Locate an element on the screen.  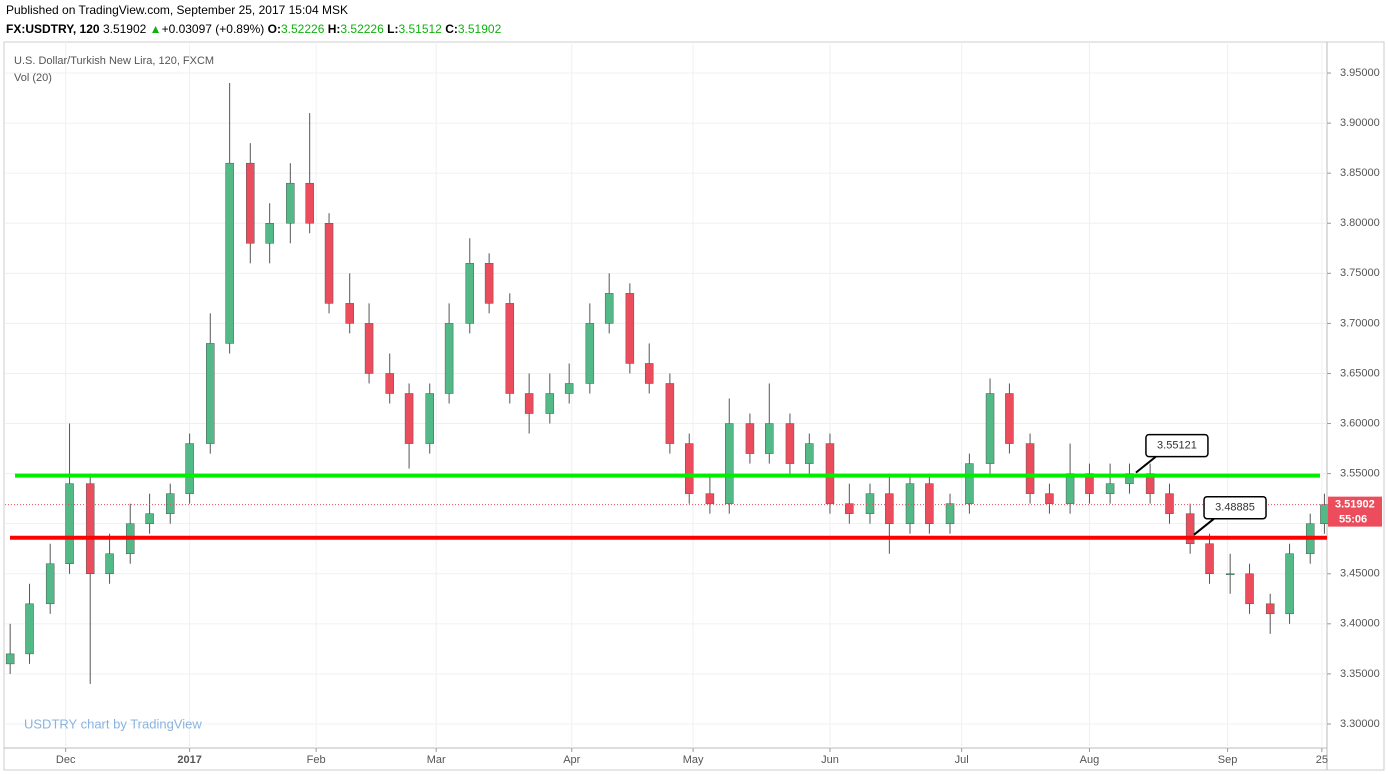
x-tick-label: Sep is located at coordinates (1228, 760).